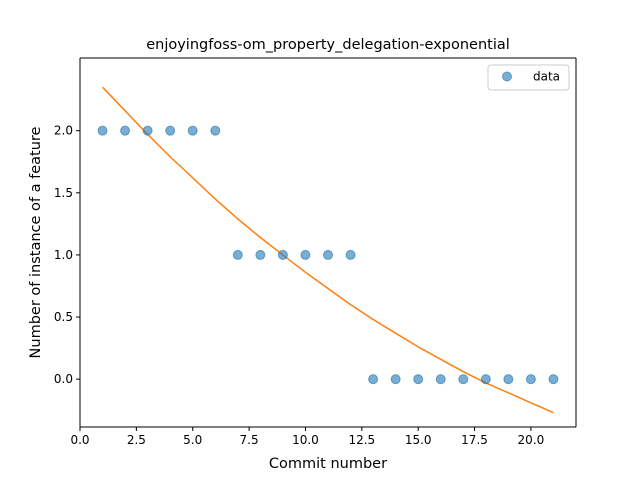 The width and height of the screenshot is (640, 480). I want to click on x-tick-label: 10.0, so click(305, 440).